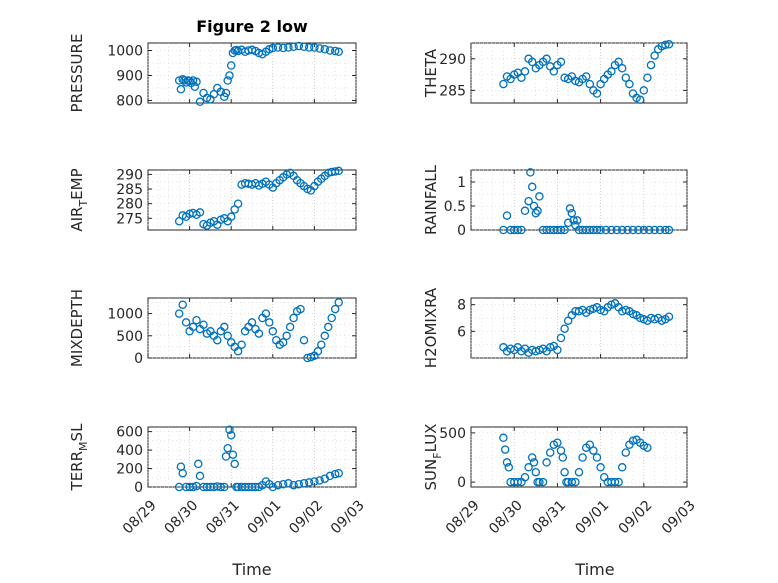  What do you see at coordinates (129, 337) in the screenshot?
I see `y-tick-label: 500` at bounding box center [129, 337].